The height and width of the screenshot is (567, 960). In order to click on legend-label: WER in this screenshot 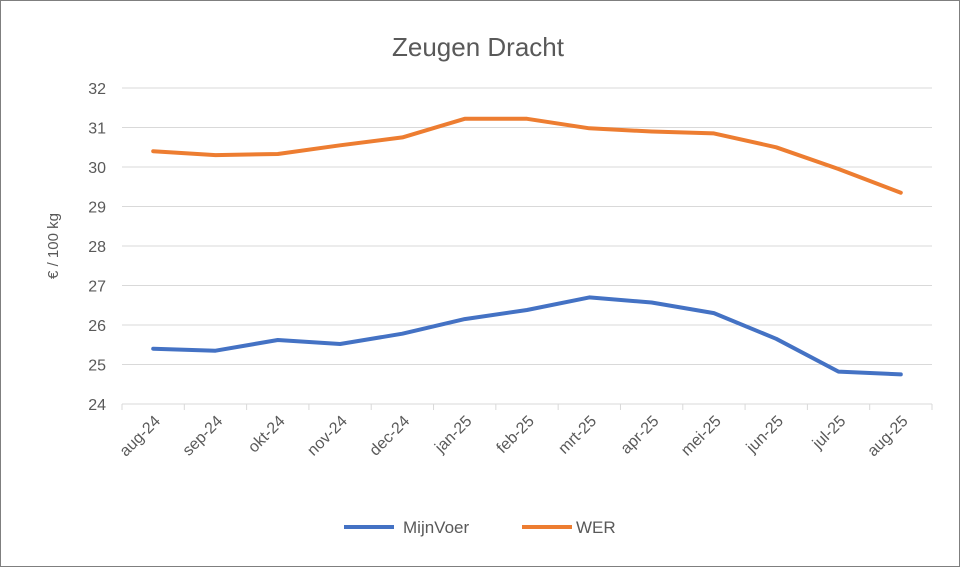, I will do `click(596, 527)`.